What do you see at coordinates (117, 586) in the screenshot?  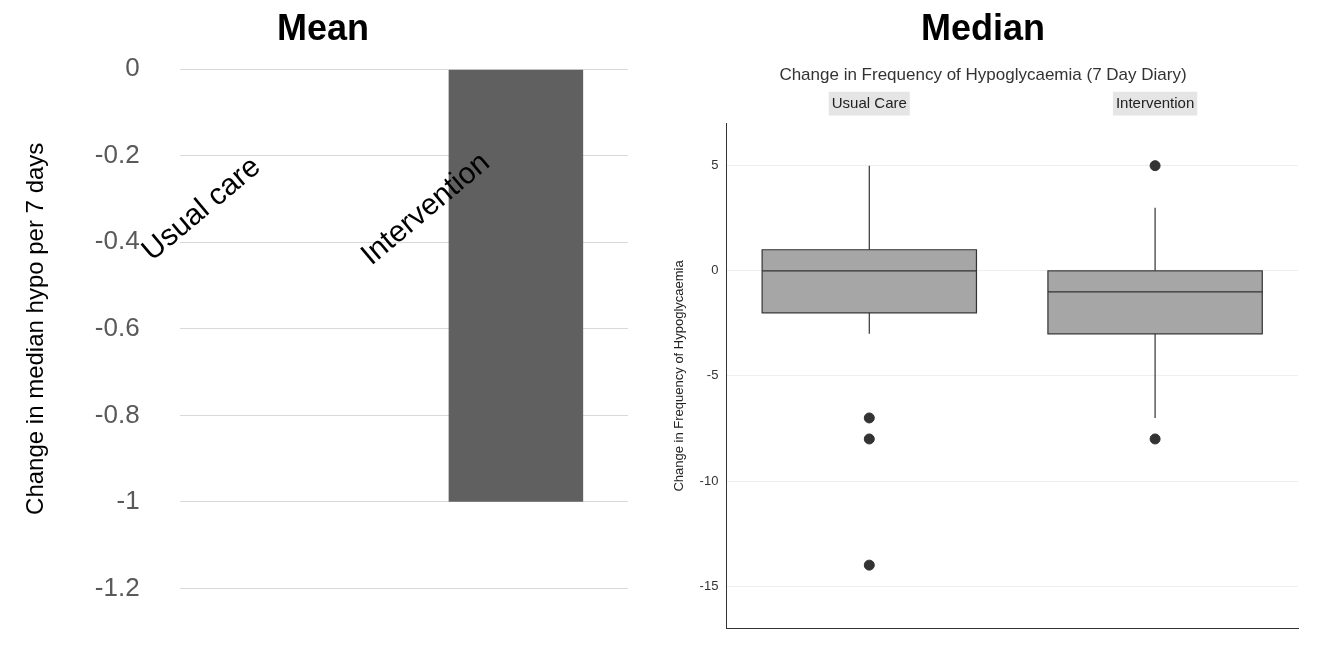 I see `y-tick-label: -1.2` at bounding box center [117, 586].